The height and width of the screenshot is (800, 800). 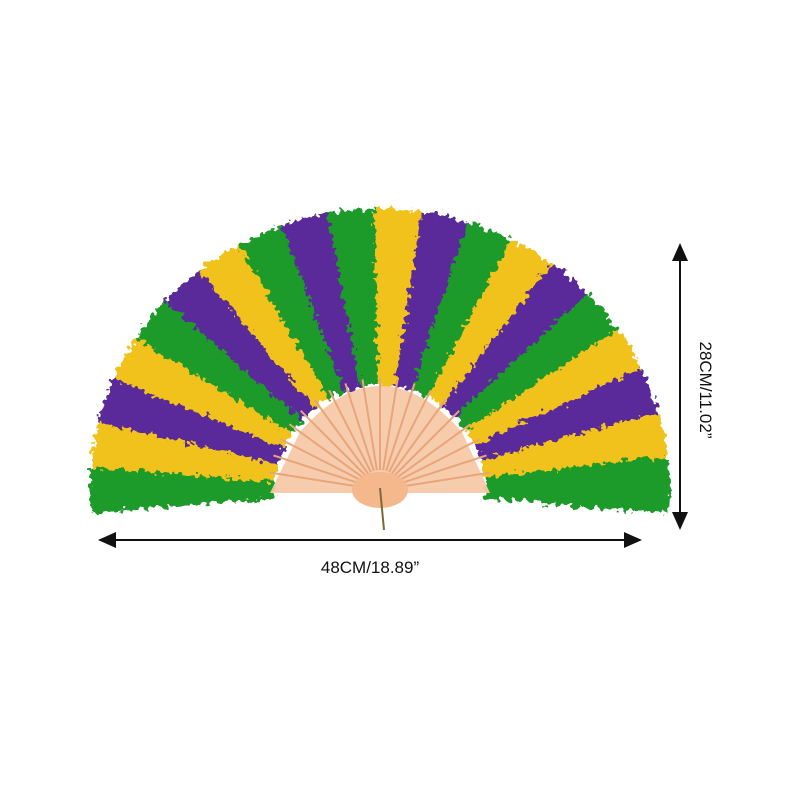 What do you see at coordinates (705, 390) in the screenshot?
I see `height-dimension-label: 28CM/11.02”` at bounding box center [705, 390].